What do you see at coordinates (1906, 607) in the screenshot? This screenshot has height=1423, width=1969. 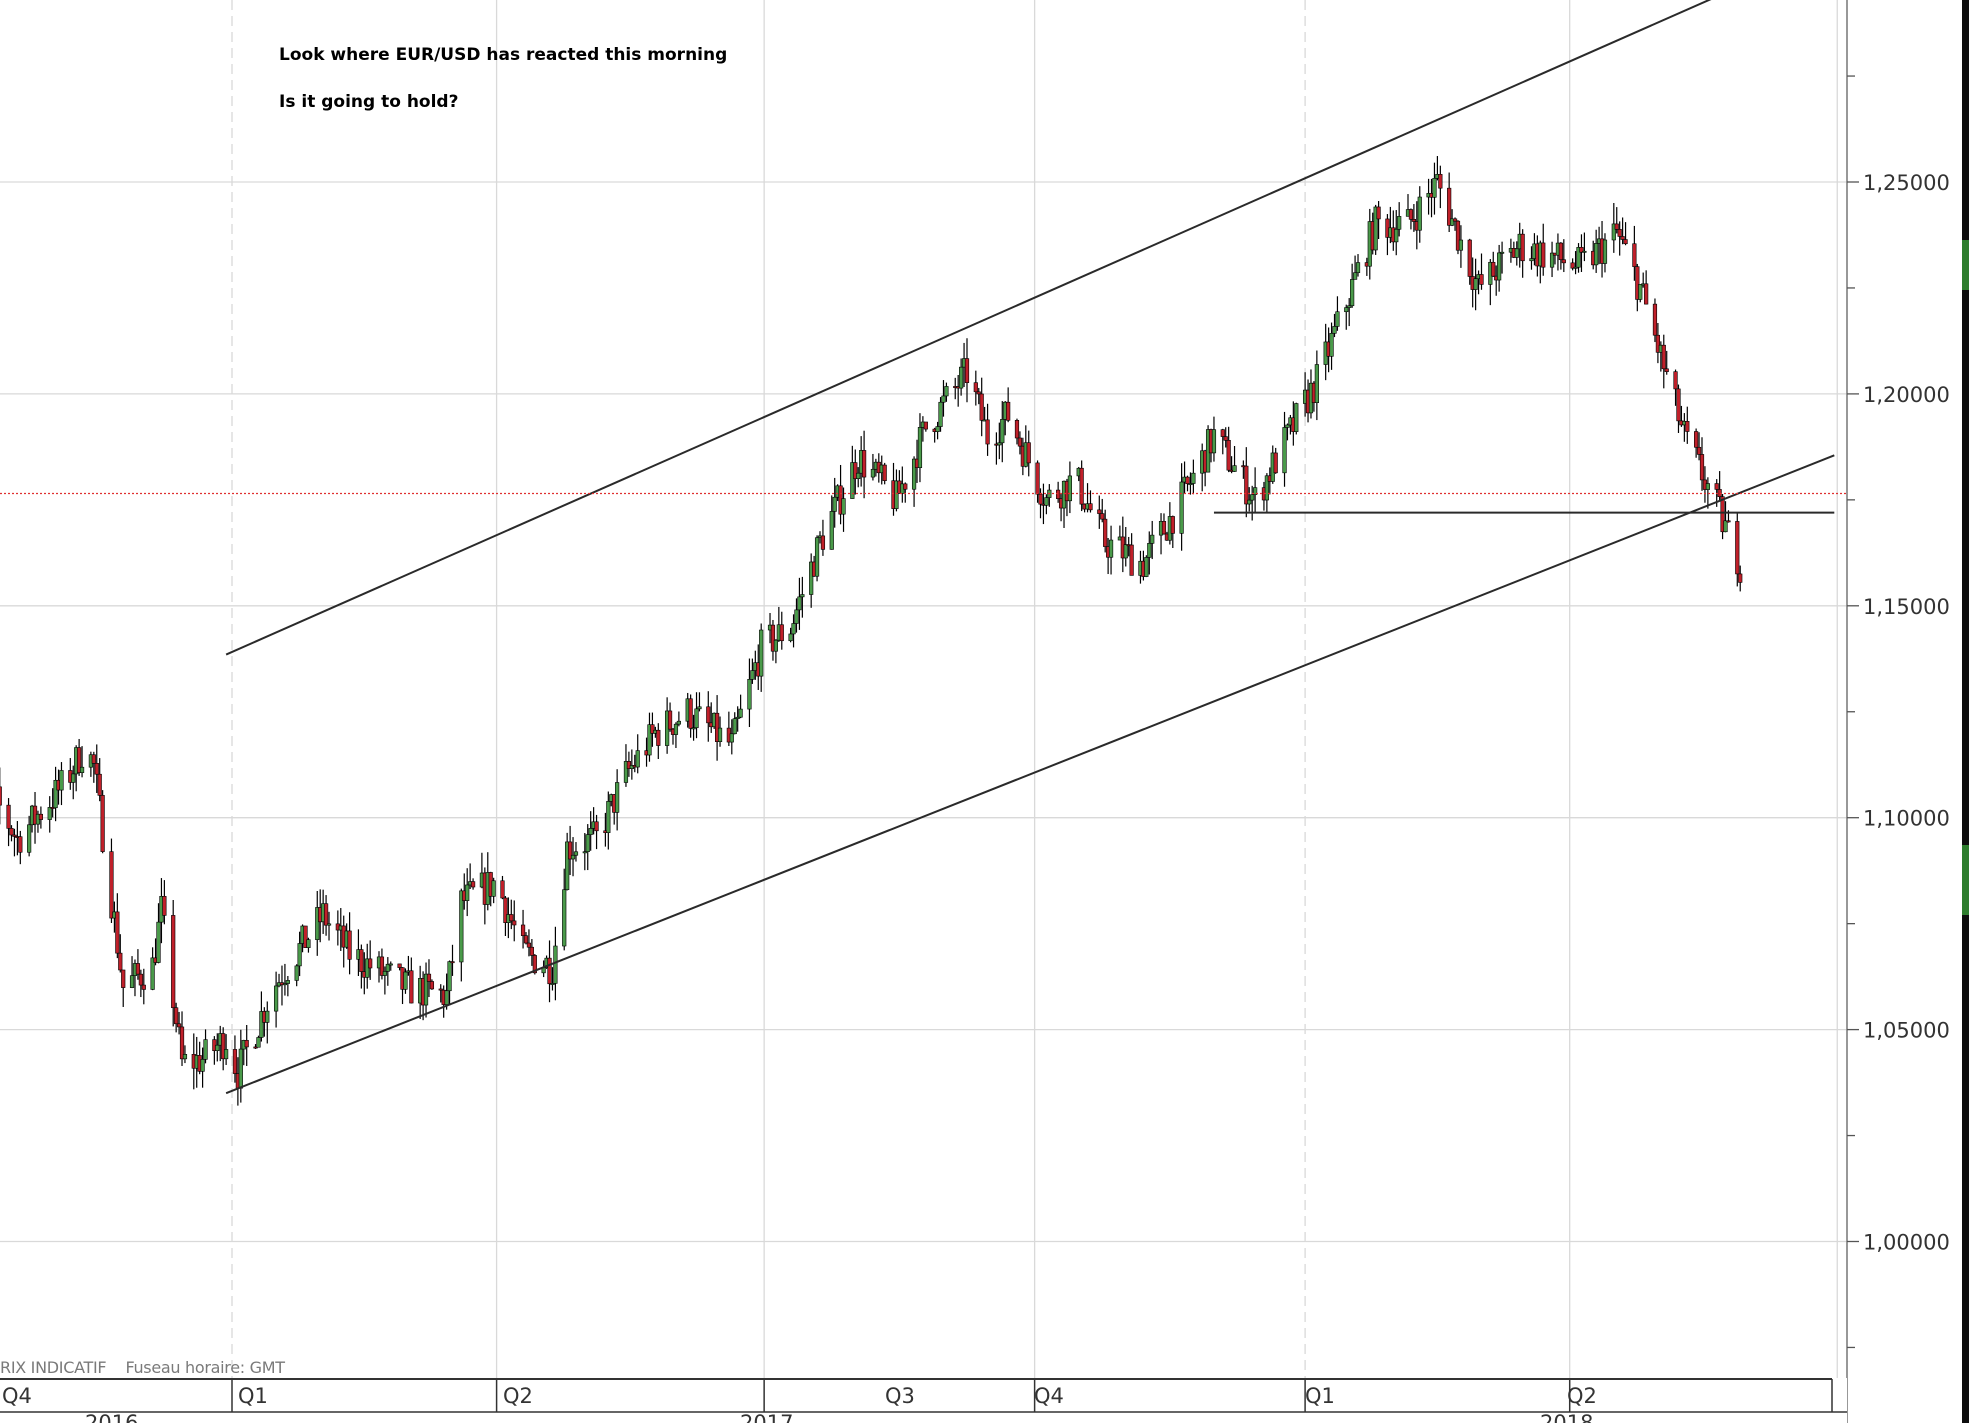 I see `y-tick-label: 1,15000` at bounding box center [1906, 607].